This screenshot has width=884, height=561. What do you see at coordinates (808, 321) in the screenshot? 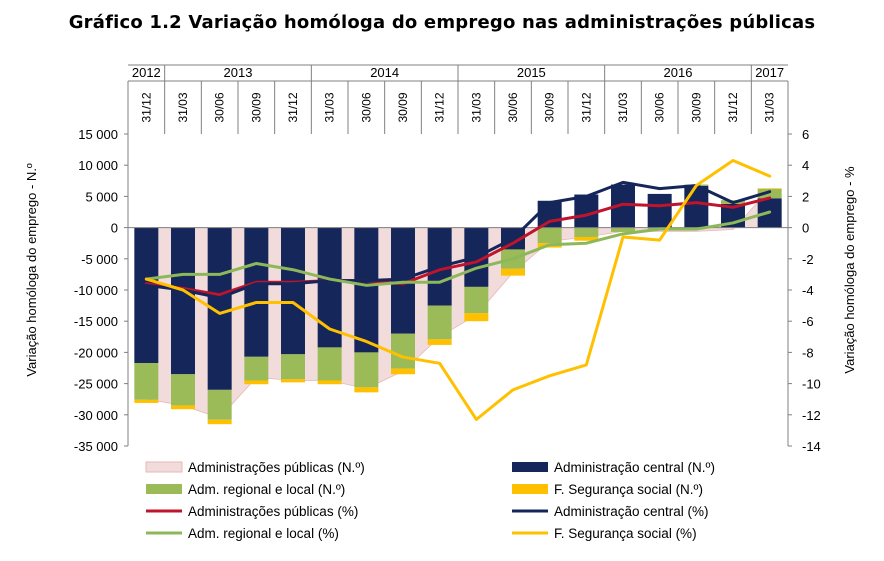
I see `right-tick-label: -6` at bounding box center [808, 321].